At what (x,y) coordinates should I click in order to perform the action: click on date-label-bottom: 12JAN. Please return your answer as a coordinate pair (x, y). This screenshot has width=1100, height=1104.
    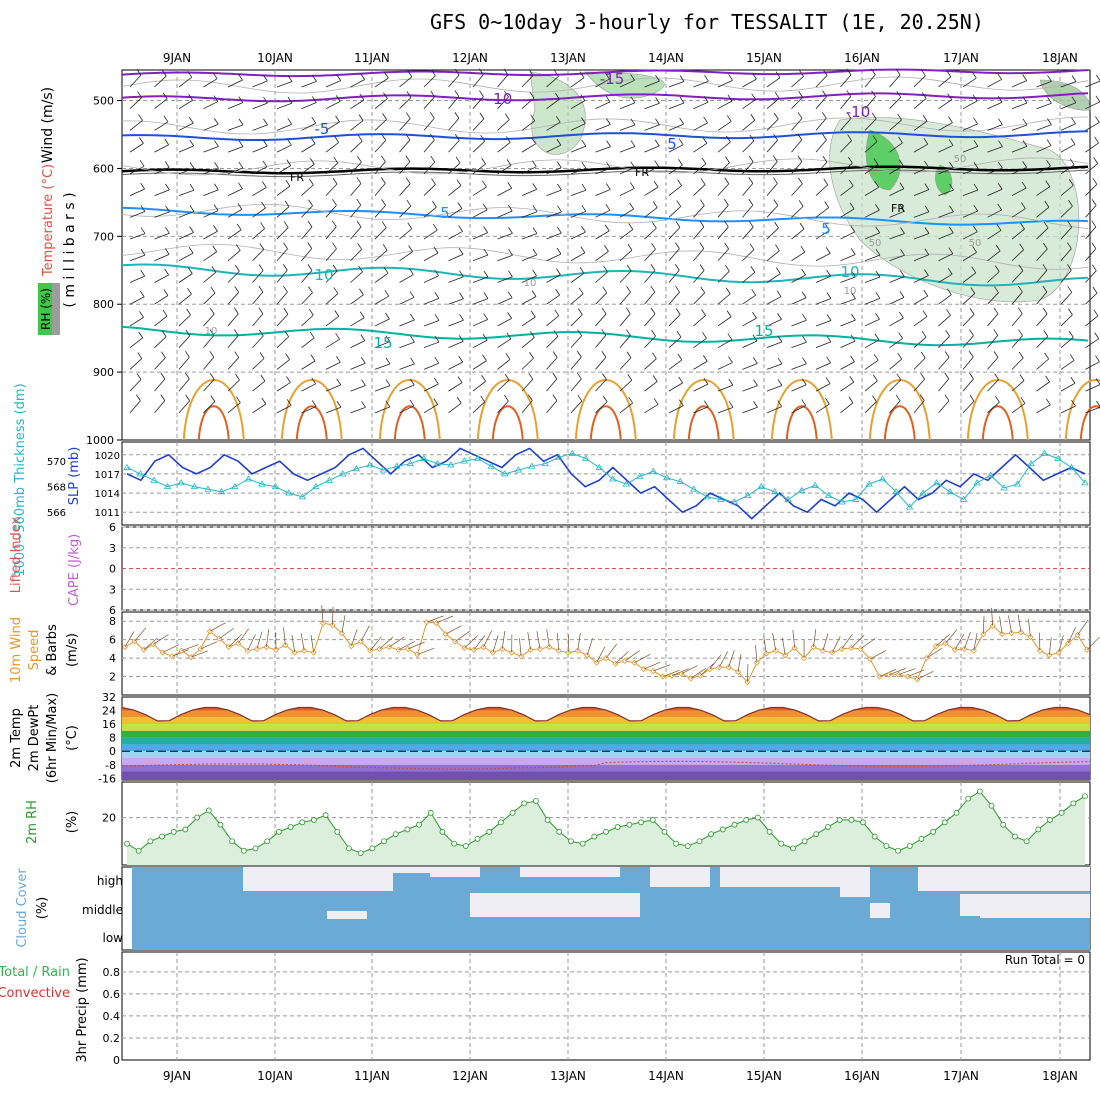
    Looking at the image, I should click on (470, 1076).